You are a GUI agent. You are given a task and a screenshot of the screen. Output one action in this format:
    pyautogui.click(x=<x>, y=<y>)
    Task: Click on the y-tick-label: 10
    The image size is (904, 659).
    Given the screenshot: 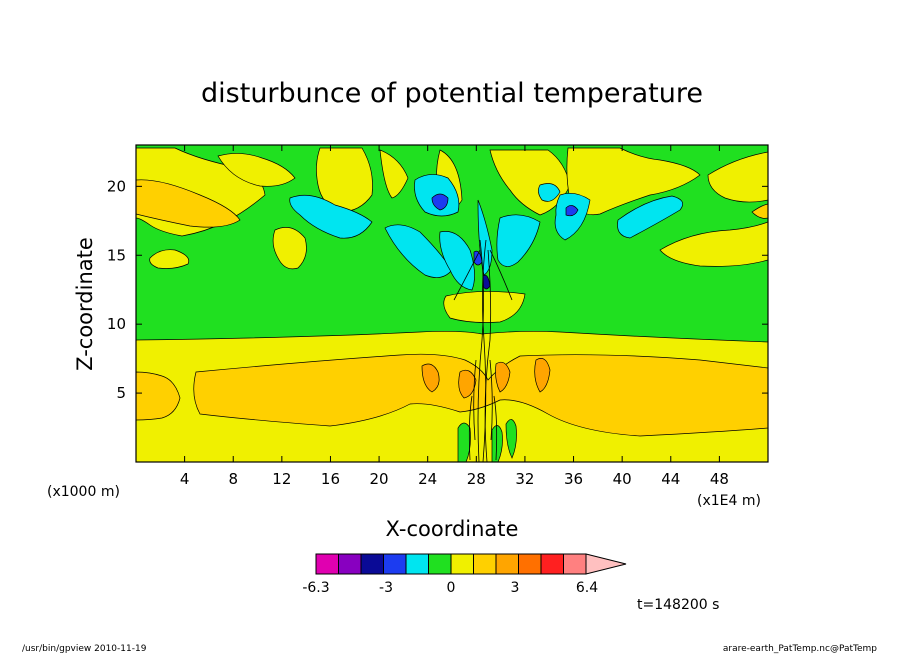 What is the action you would take?
    pyautogui.click(x=116, y=324)
    